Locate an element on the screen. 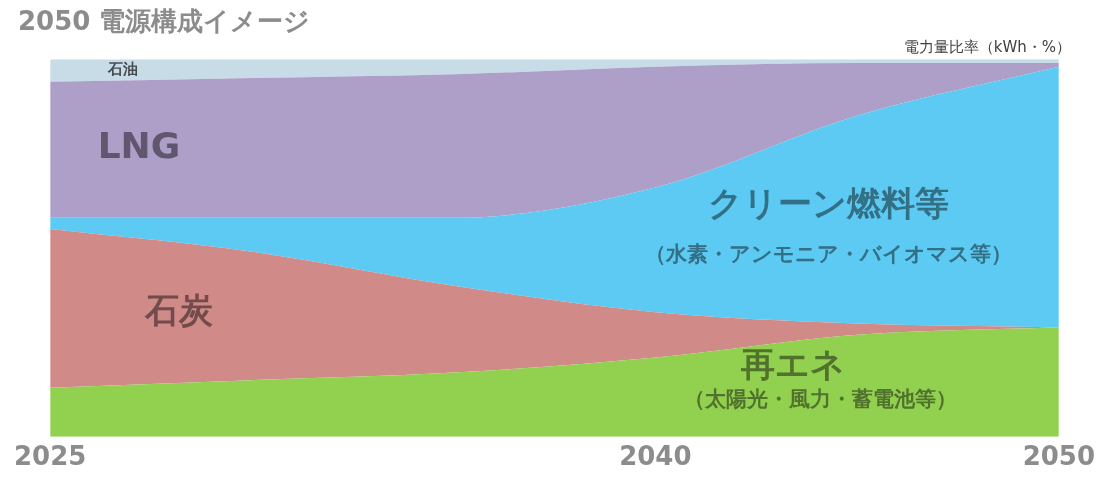 This screenshot has width=1109, height=488. y-axis-title: 電力量比率（kWh・%） is located at coordinates (987, 47).